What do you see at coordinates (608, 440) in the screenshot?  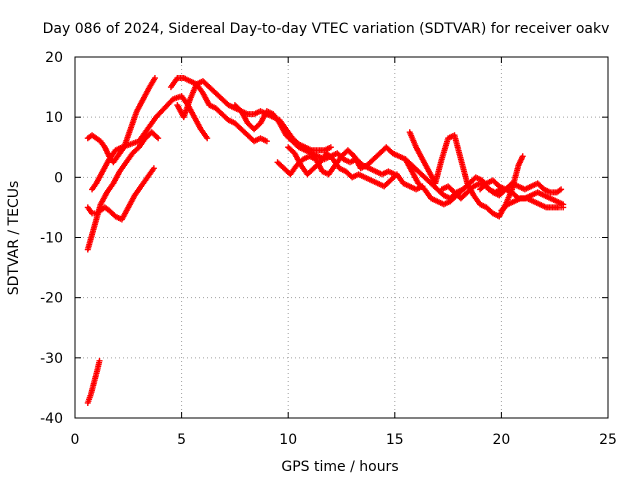 I see `x-tick-label: 25` at bounding box center [608, 440].